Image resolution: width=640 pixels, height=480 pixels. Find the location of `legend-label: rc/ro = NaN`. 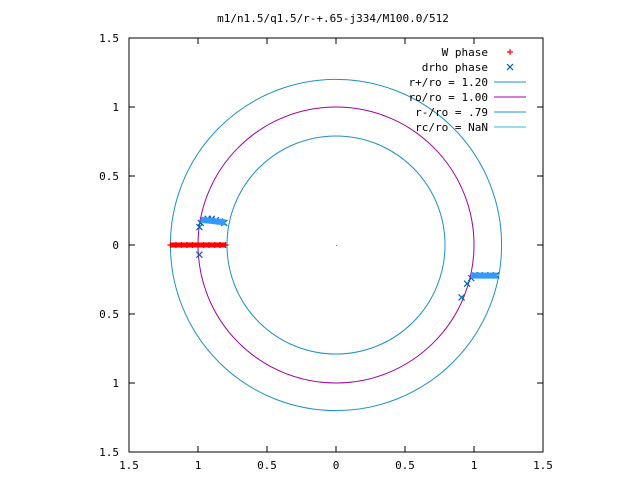

legend-label: rc/ro = NaN is located at coordinates (451, 127).